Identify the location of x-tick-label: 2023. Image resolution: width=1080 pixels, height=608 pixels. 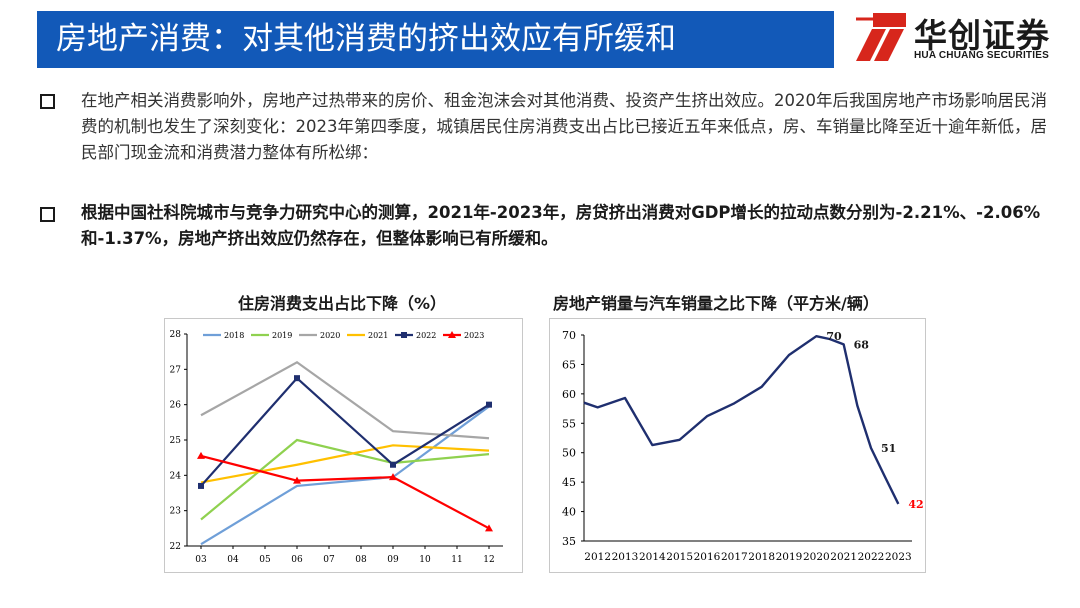
(898, 557).